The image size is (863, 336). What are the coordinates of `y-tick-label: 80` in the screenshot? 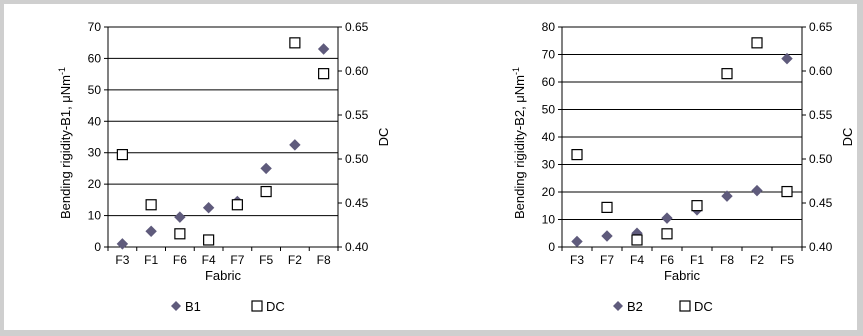 It's located at (549, 27).